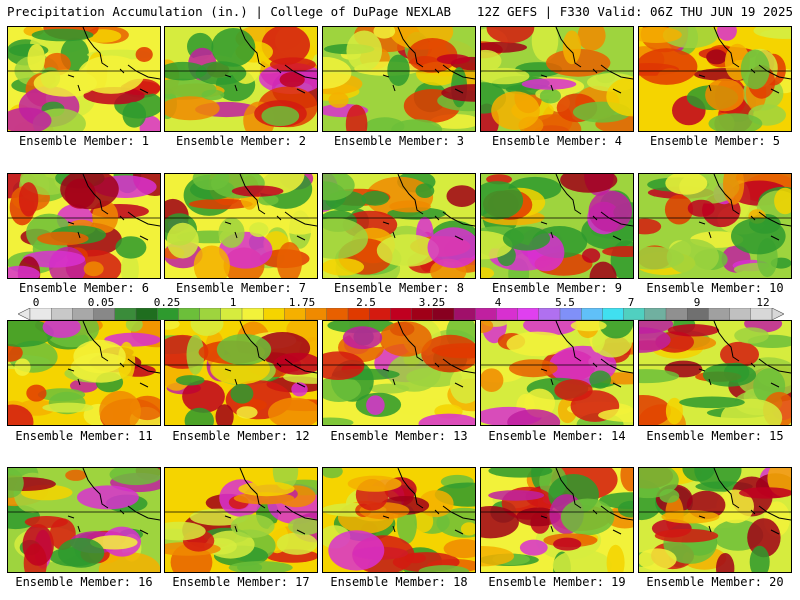  What do you see at coordinates (241, 141) in the screenshot?
I see `ensemble-member-label: Ensemble Member: 2` at bounding box center [241, 141].